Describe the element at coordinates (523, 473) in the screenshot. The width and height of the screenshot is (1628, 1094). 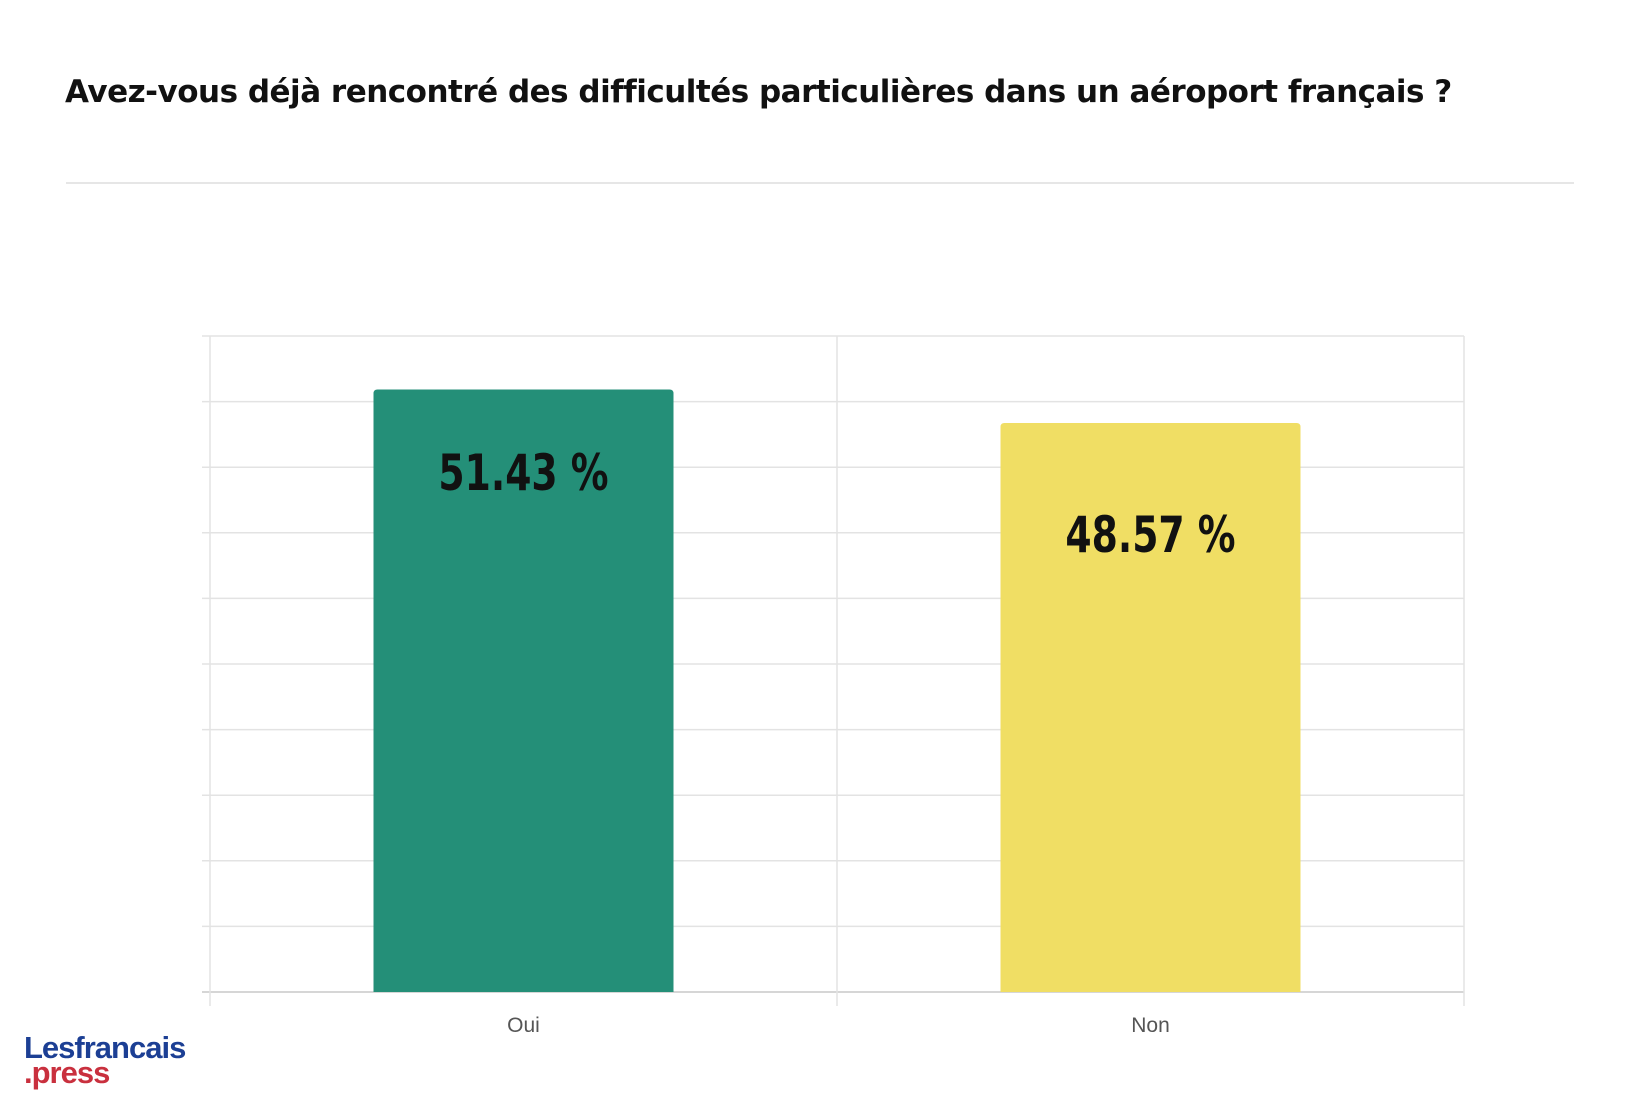
I see `value-label-oui: 51.43 %` at that location.